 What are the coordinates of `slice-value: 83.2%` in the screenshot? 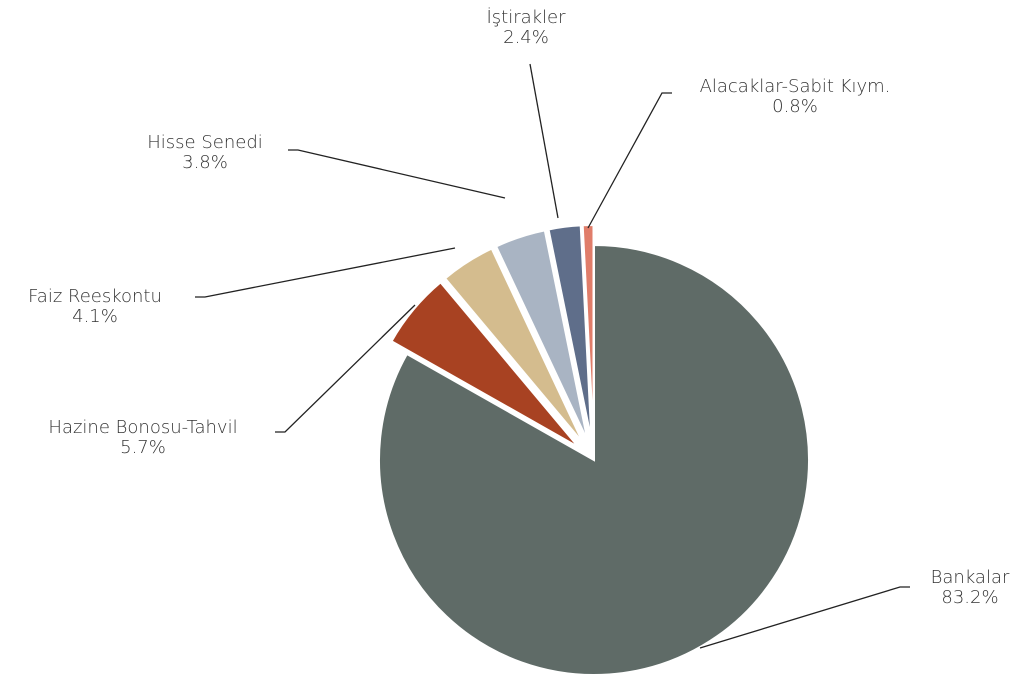 It's located at (969, 597).